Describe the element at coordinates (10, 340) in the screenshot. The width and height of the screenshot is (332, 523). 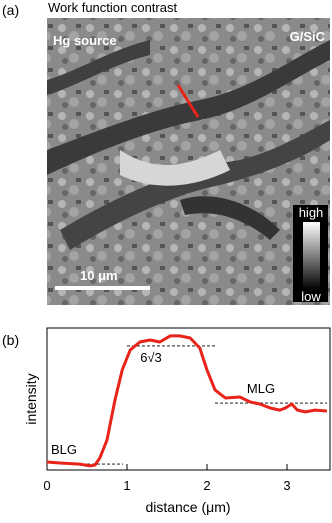
I see `panel-label: (b)` at that location.